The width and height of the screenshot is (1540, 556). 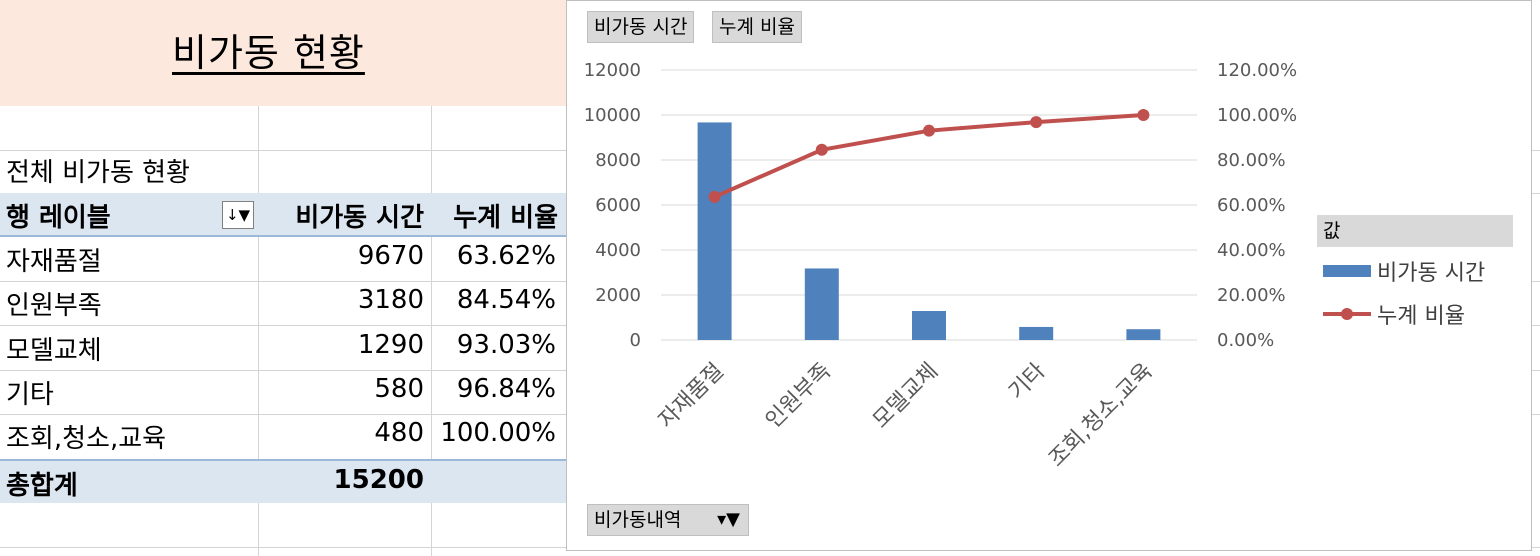 I want to click on row-cumulative: 93.03%, so click(x=506, y=345).